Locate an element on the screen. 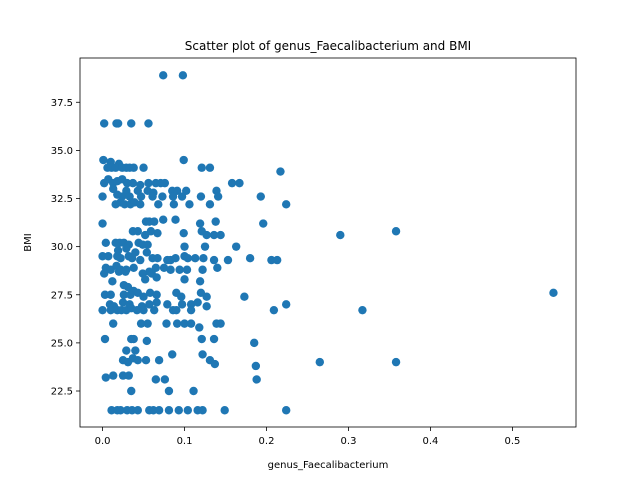  y-tick-label: 37.5 is located at coordinates (62, 103).